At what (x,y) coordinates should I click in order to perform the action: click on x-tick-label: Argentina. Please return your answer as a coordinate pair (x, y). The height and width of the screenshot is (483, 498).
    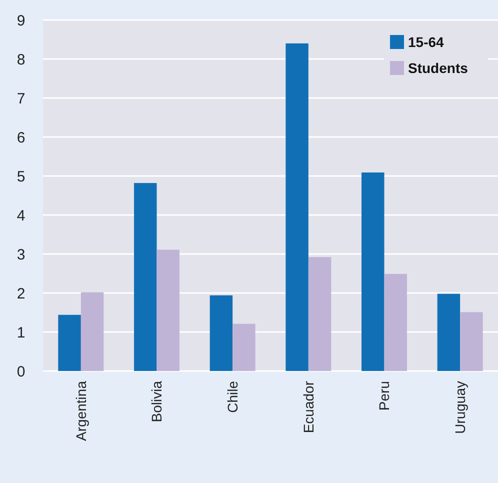
    Looking at the image, I should click on (80, 410).